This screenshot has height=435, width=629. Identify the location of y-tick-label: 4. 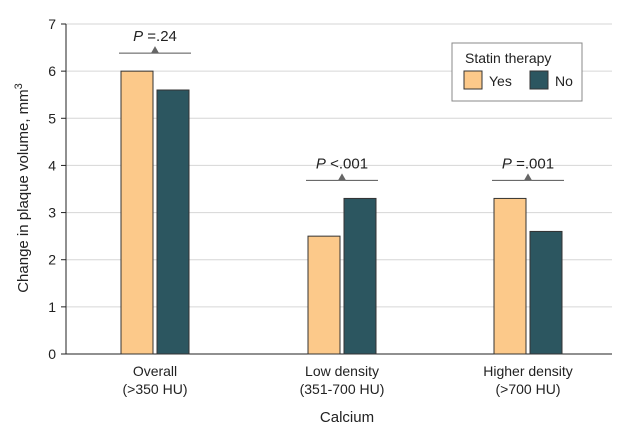
(52, 165).